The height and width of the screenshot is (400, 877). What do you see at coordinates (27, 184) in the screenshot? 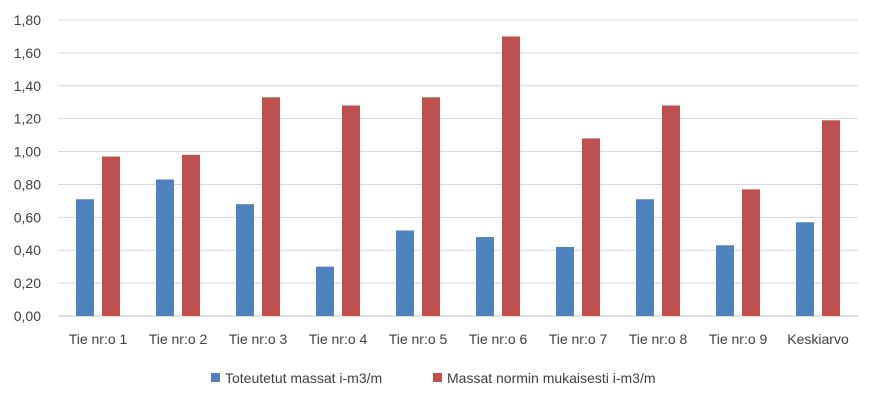
I see `y-tick-label: 0,80` at bounding box center [27, 184].